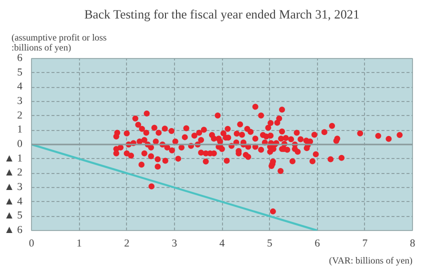  What do you see at coordinates (20, 87) in the screenshot?
I see `y-tick-label: 4` at bounding box center [20, 87].